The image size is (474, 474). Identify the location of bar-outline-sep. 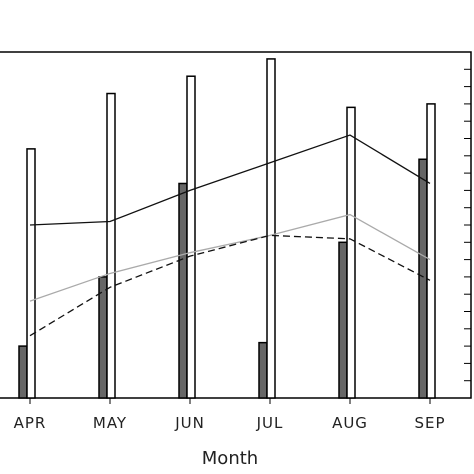
(431, 251).